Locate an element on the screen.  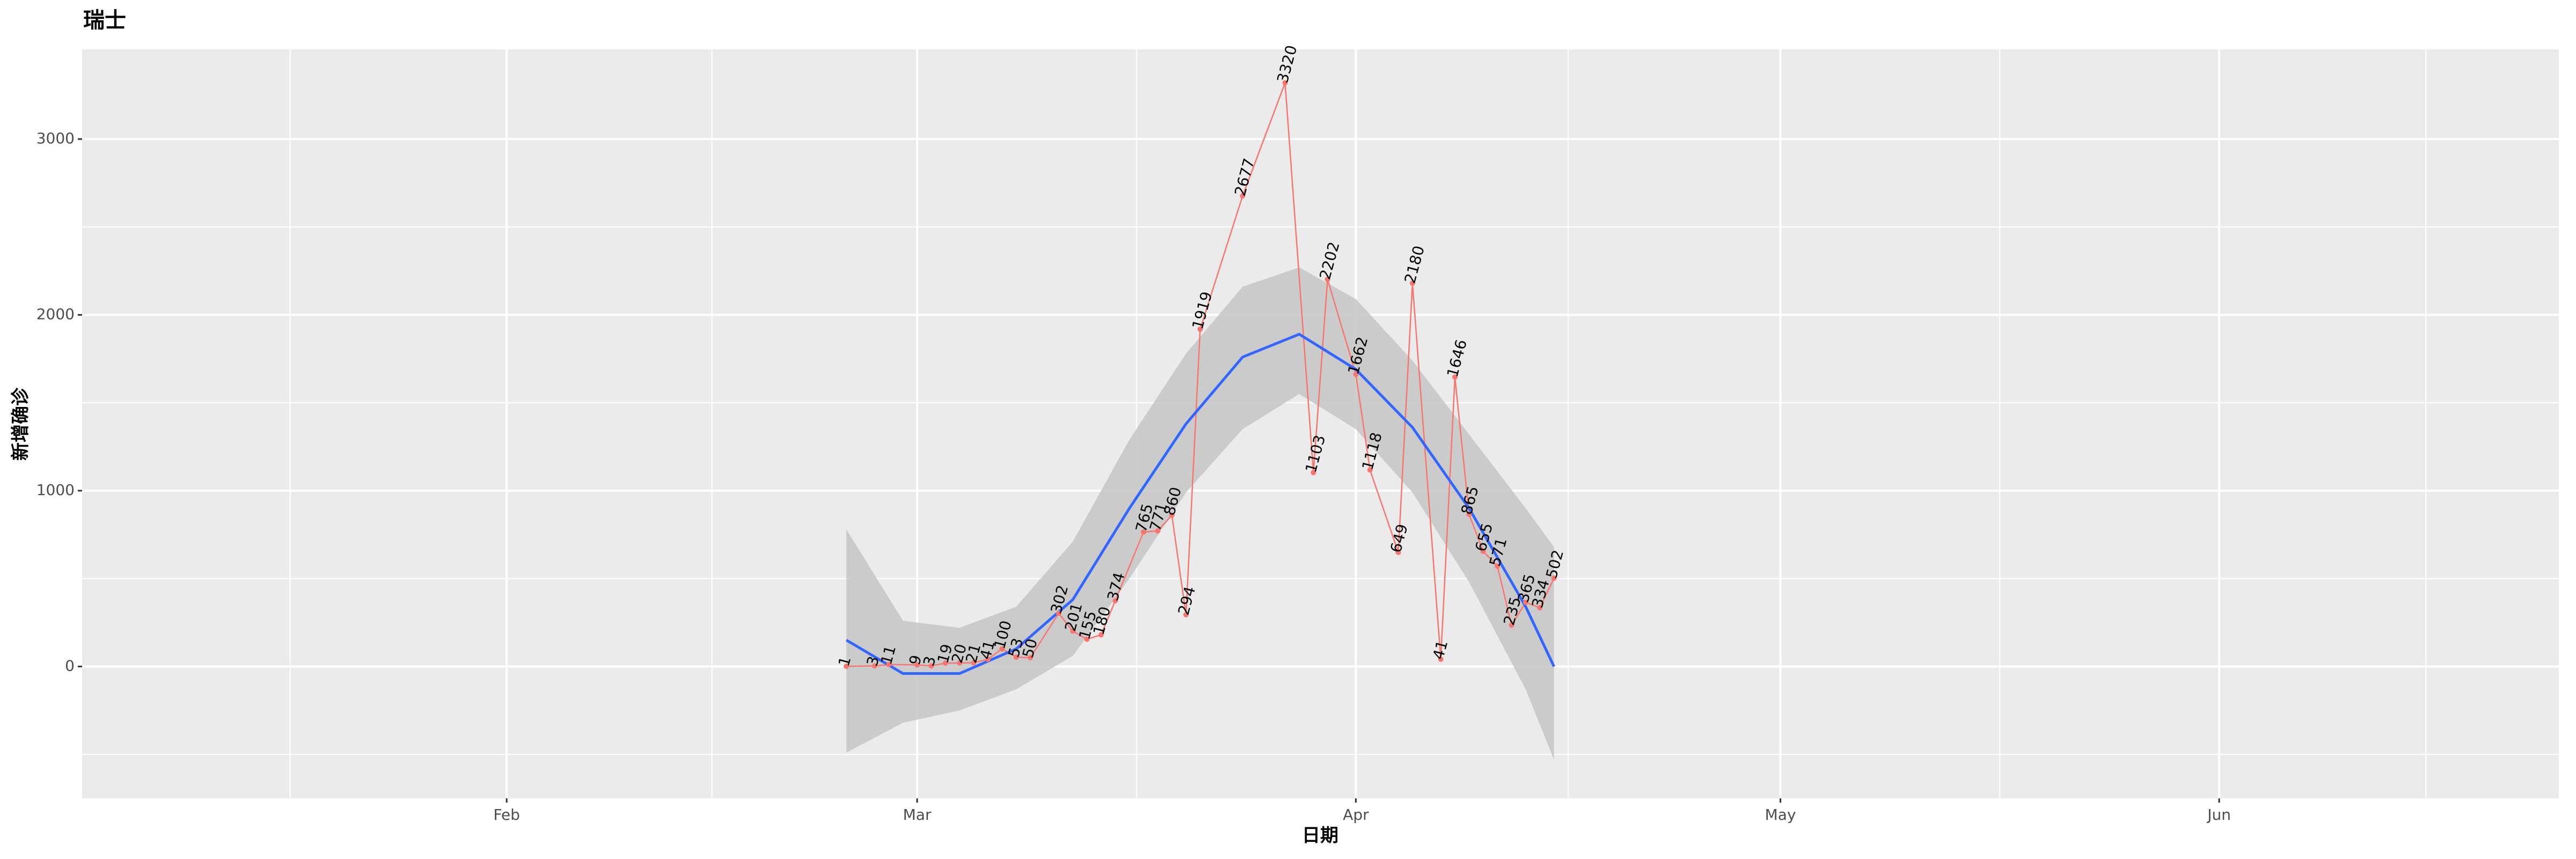
x-tick-label: Apr is located at coordinates (1356, 815).